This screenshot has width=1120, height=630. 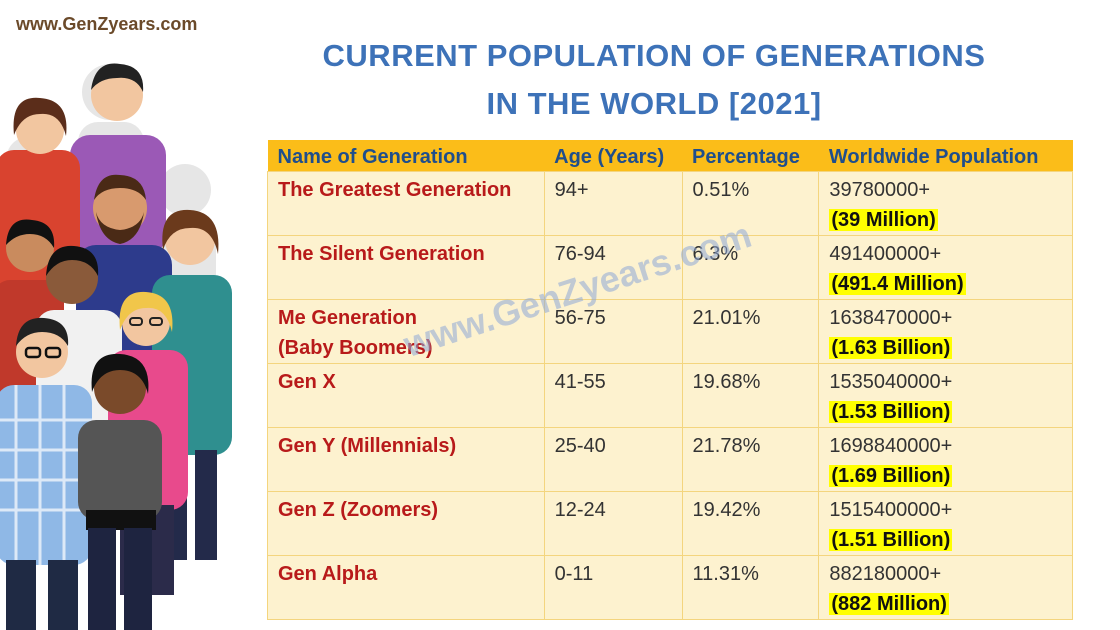 I want to click on generation-name-line1: Gen Y (Millennials), so click(x=367, y=446).